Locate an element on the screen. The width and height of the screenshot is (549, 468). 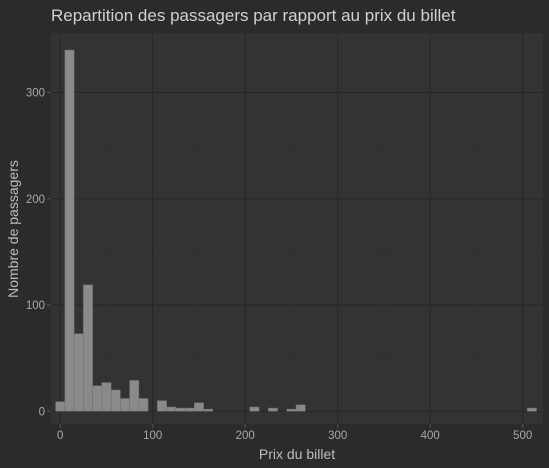
x-tick-label: 0 is located at coordinates (60, 436).